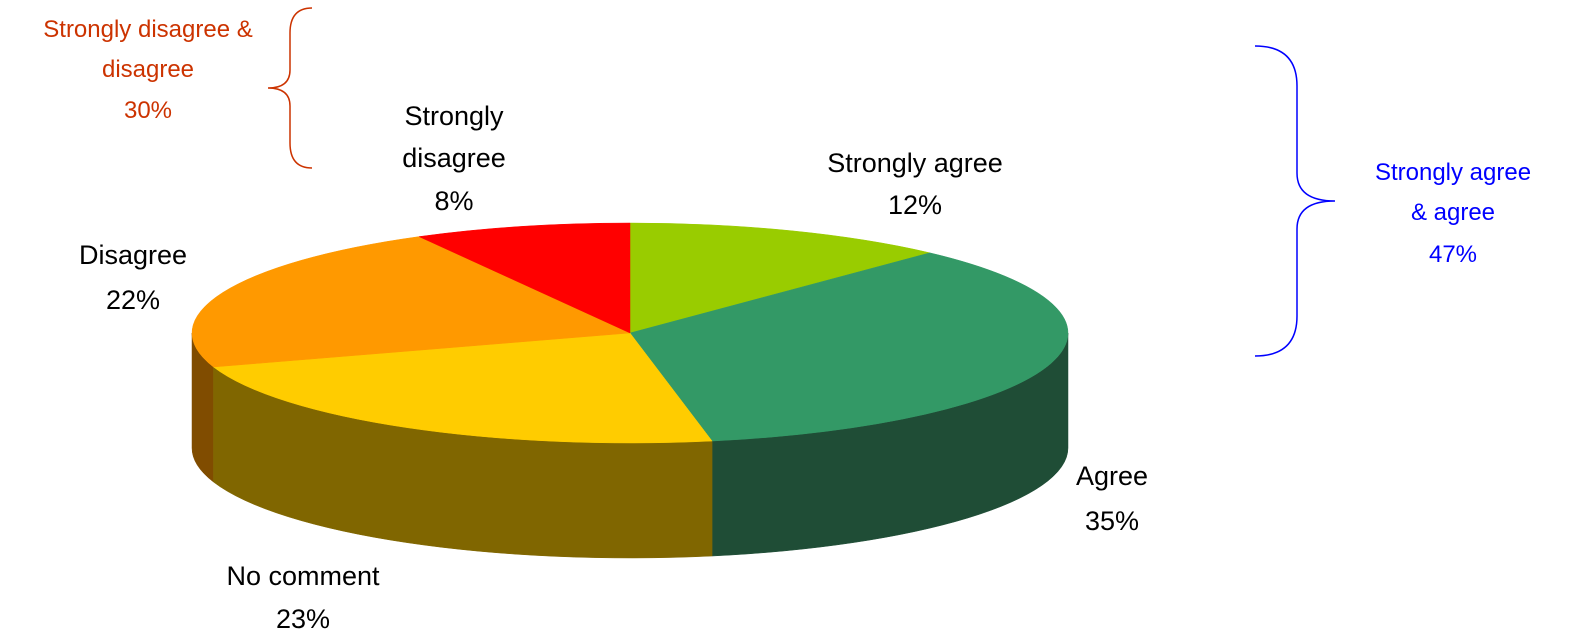 The height and width of the screenshot is (642, 1579). What do you see at coordinates (915, 205) in the screenshot?
I see `slice-value-label: 12%` at bounding box center [915, 205].